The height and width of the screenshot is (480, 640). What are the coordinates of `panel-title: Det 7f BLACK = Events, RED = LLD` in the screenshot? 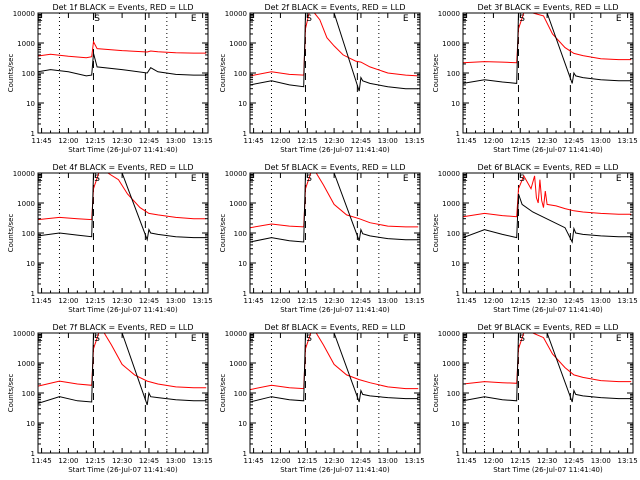 It's located at (122, 327).